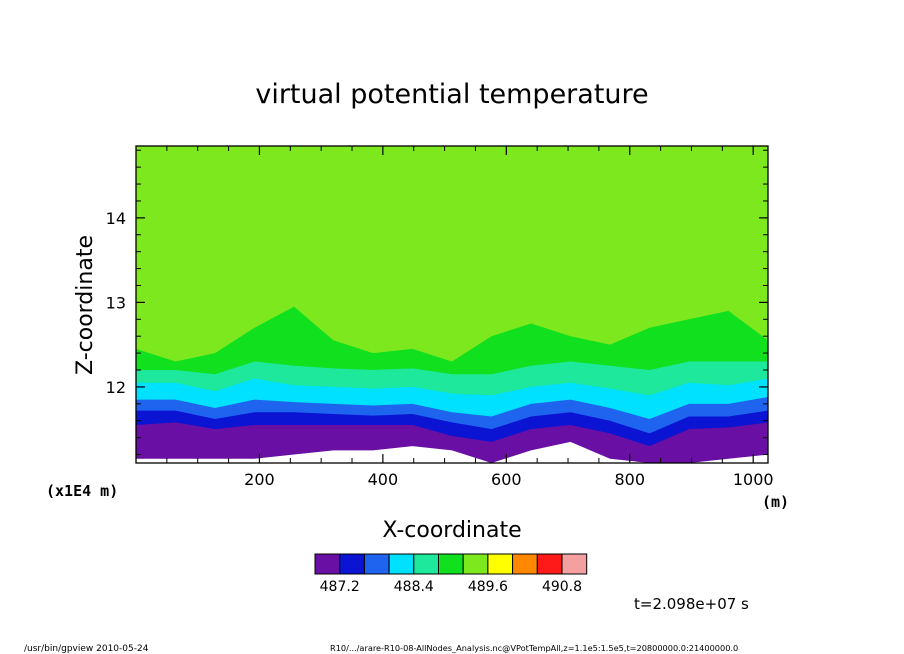  What do you see at coordinates (414, 587) in the screenshot?
I see `colorbar-label: 488.4` at bounding box center [414, 587].